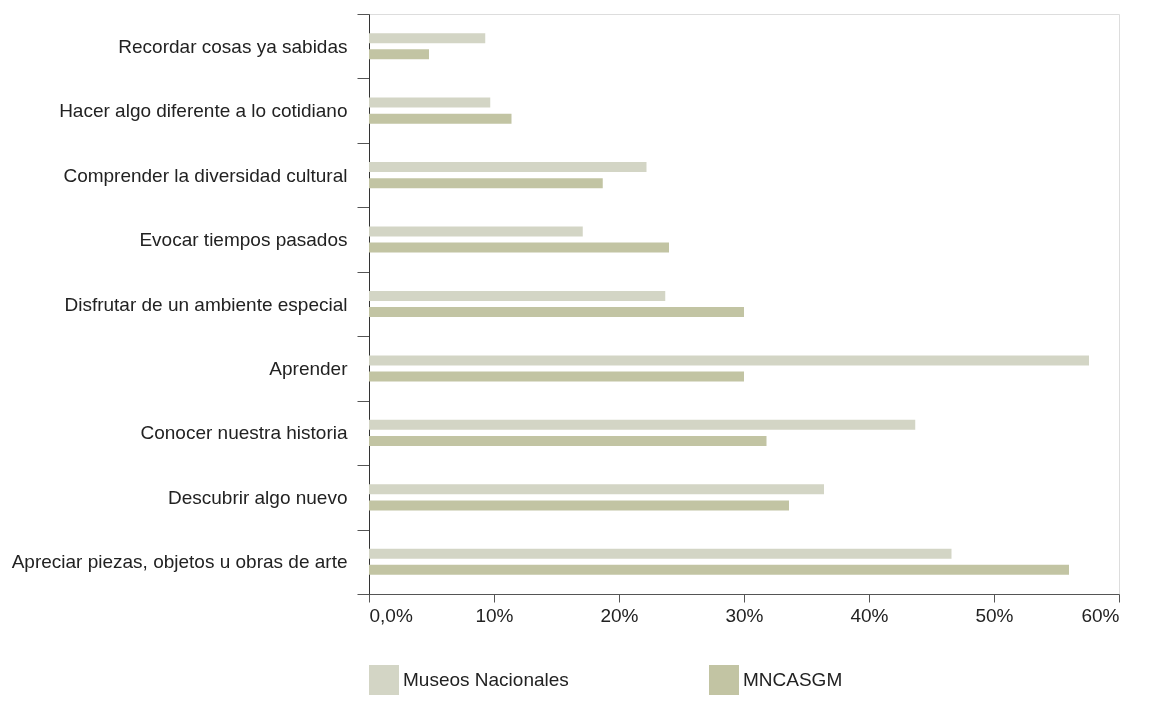  I want to click on y-tick-label: Disfrutar de un ambiente especial, so click(206, 304).